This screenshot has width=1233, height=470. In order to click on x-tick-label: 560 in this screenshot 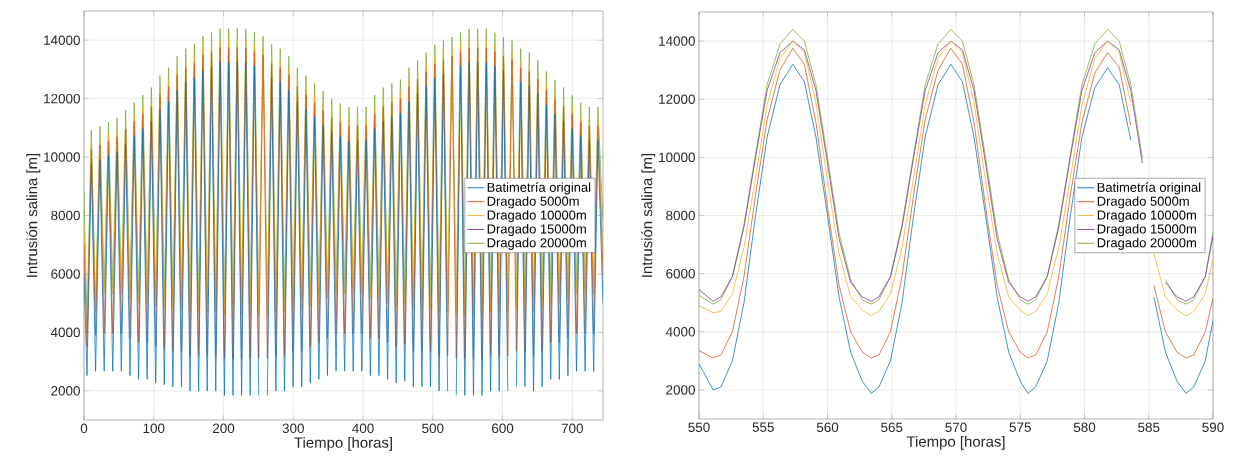, I will do `click(827, 427)`.